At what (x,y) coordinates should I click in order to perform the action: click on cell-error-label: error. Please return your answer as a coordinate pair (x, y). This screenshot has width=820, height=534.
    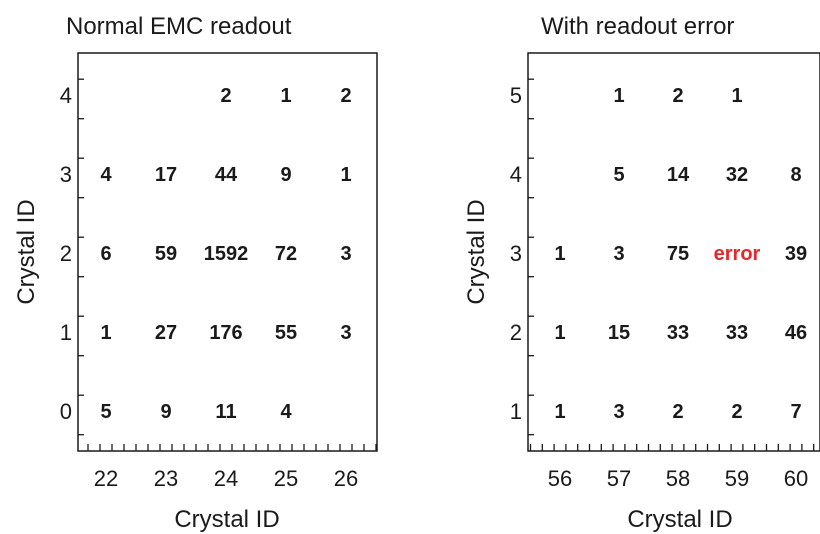
    Looking at the image, I should click on (737, 254).